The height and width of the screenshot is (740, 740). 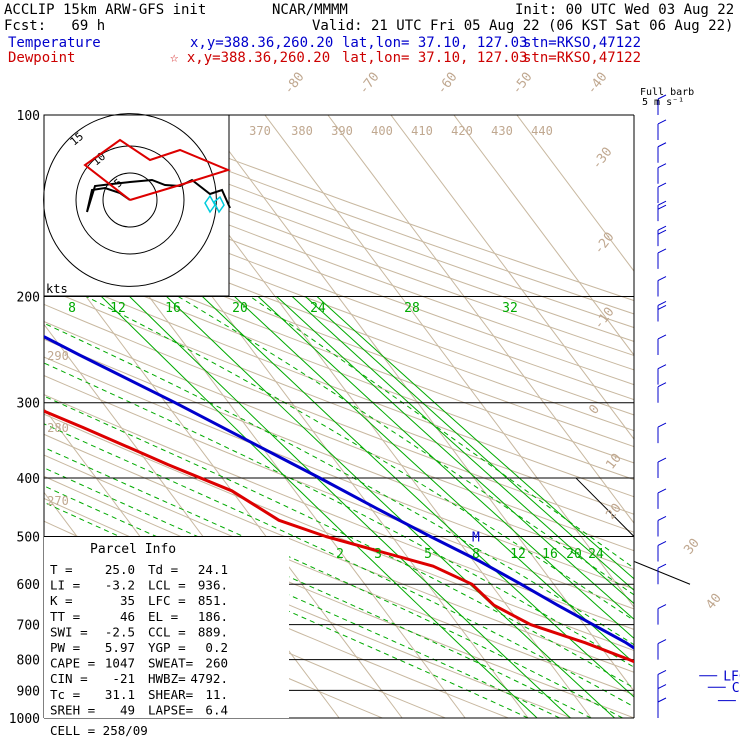 What do you see at coordinates (72, 709) in the screenshot?
I see `parcel-key: SREH =` at bounding box center [72, 709].